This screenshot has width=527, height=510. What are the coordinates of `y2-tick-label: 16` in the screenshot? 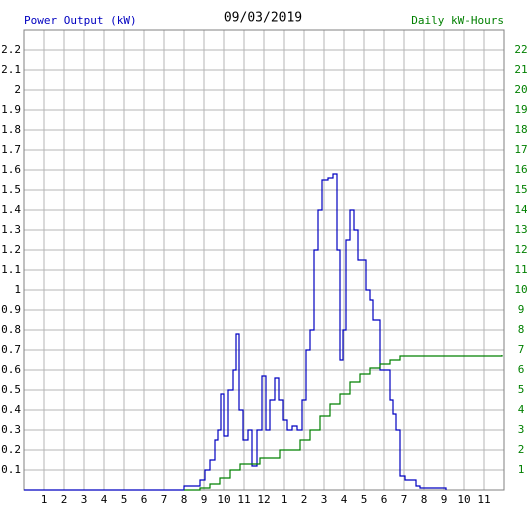 It's located at (520, 169).